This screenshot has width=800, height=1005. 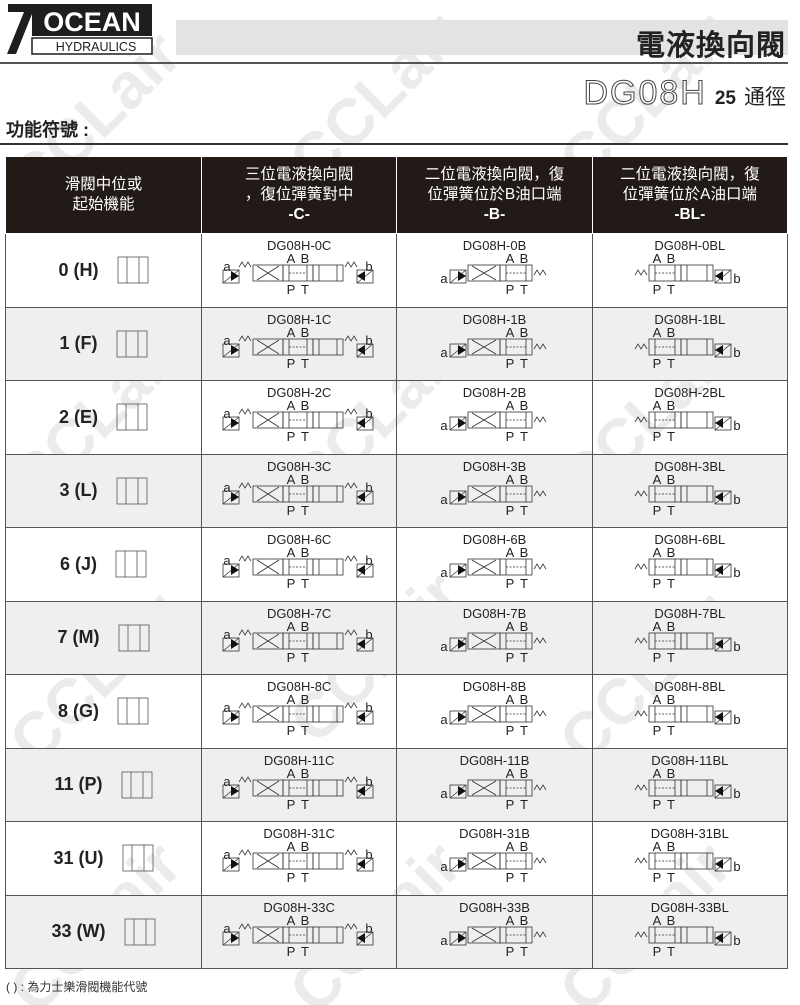 What do you see at coordinates (299, 907) in the screenshot?
I see `model-code: DG08H-33C` at bounding box center [299, 907].